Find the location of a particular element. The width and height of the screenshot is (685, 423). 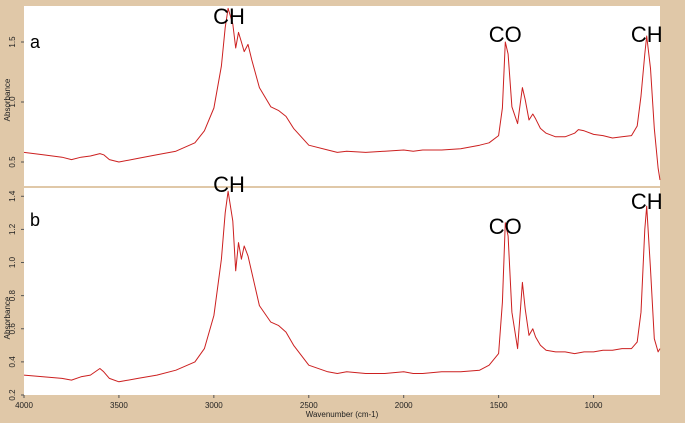

peak-annotation-a-1: CO is located at coordinates (505, 34).